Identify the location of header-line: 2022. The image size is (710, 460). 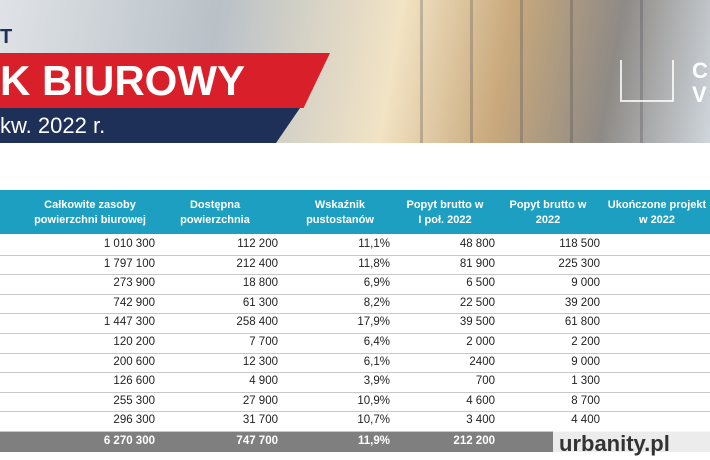
(548, 220).